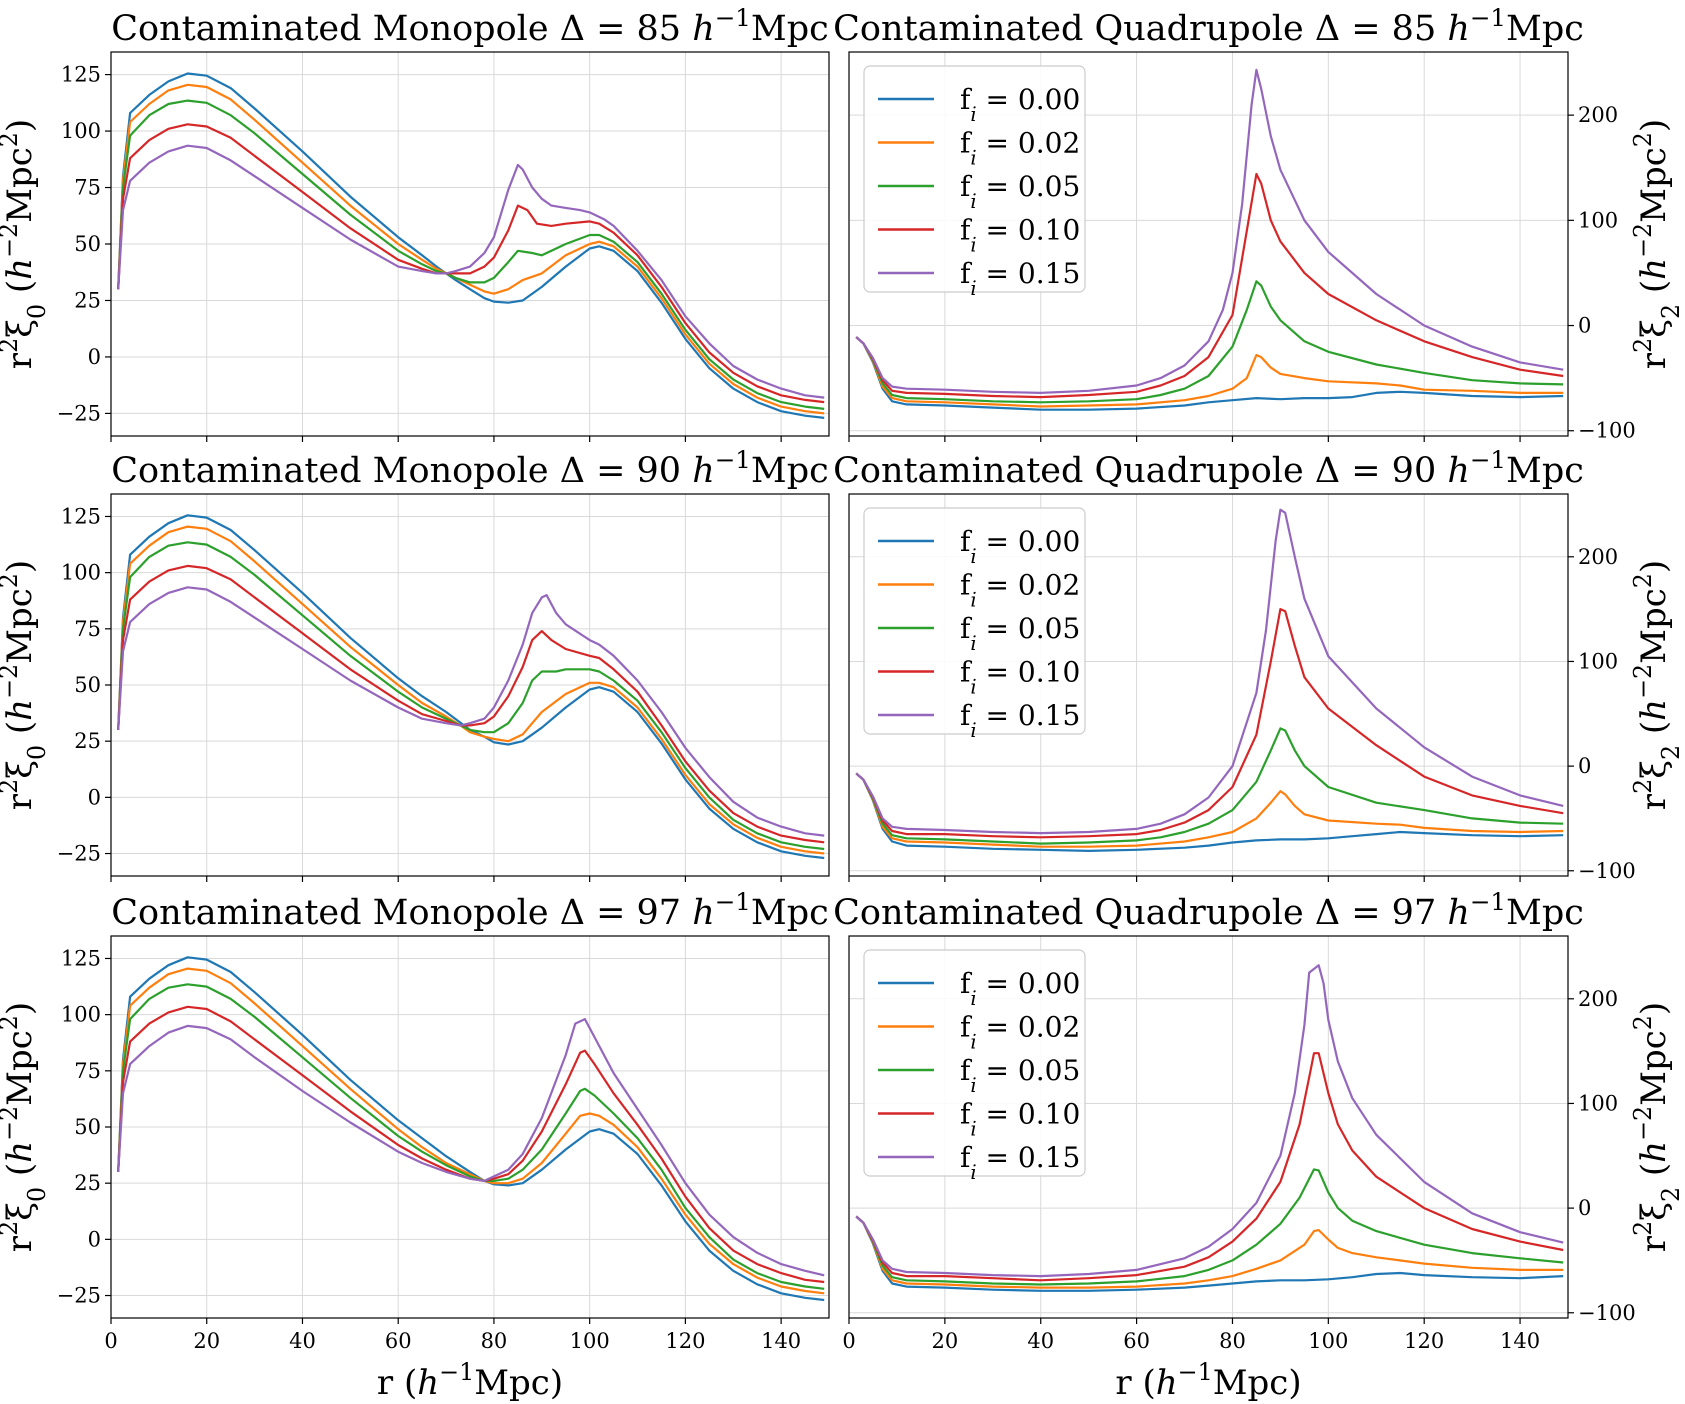 The height and width of the screenshot is (1404, 1685). What do you see at coordinates (494, 1341) in the screenshot?
I see `x-tick-label: 80` at bounding box center [494, 1341].